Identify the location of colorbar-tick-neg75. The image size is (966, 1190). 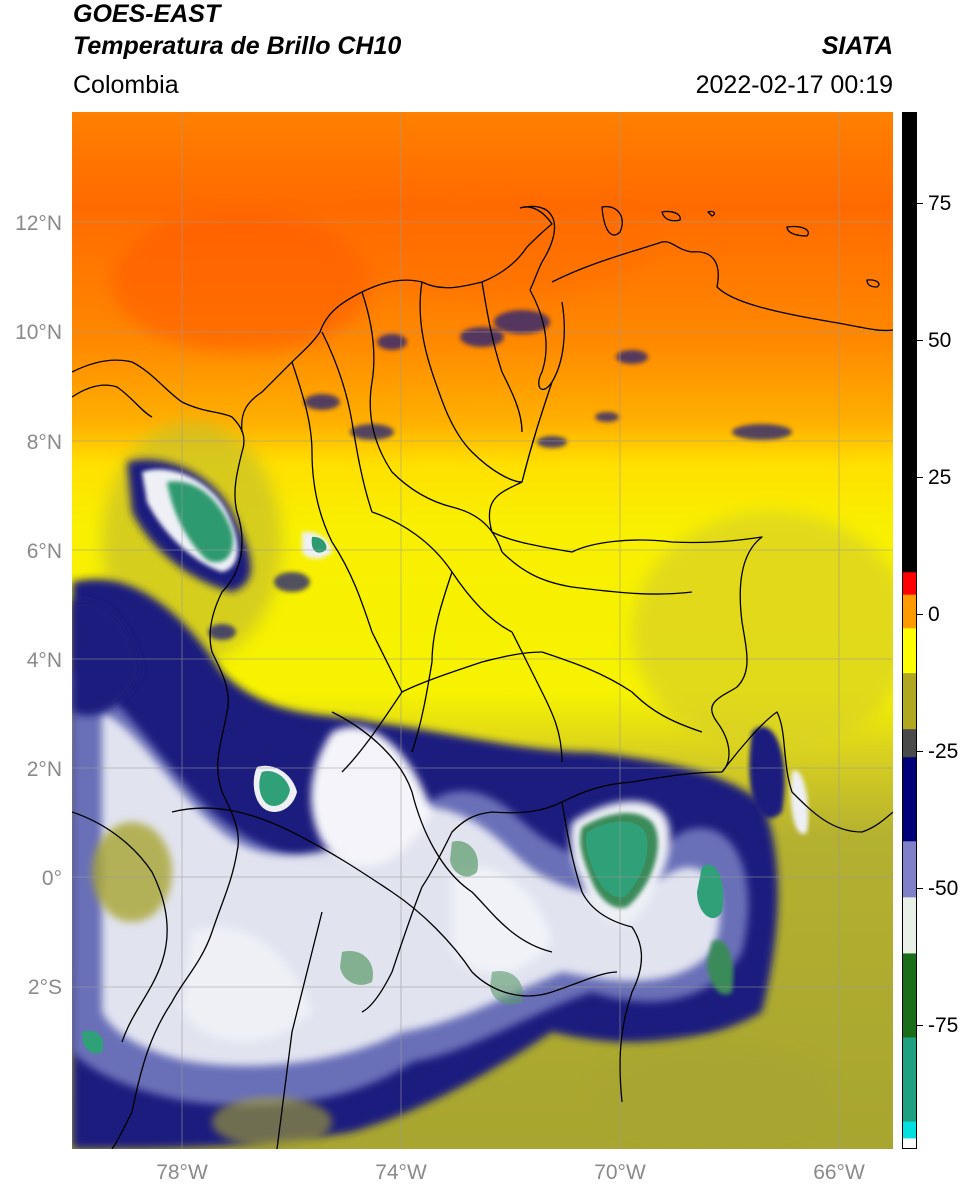
(920, 1025).